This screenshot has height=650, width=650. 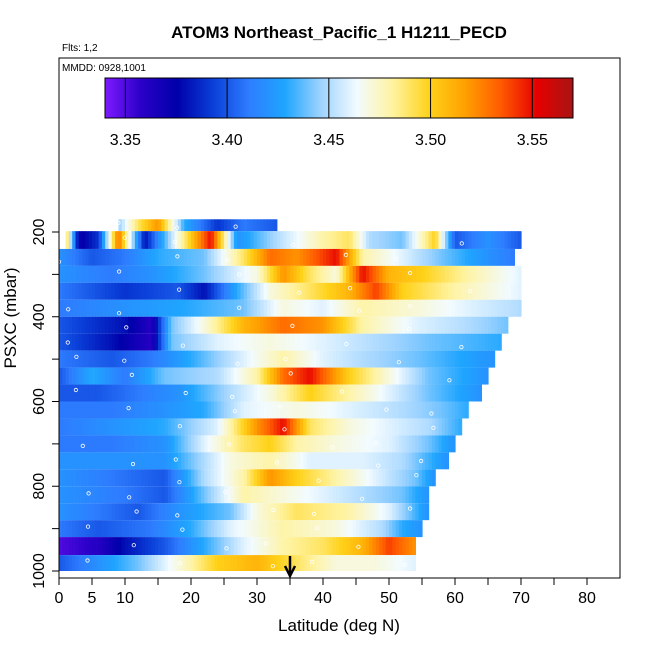 I want to click on arrow-head, so click(x=290, y=572).